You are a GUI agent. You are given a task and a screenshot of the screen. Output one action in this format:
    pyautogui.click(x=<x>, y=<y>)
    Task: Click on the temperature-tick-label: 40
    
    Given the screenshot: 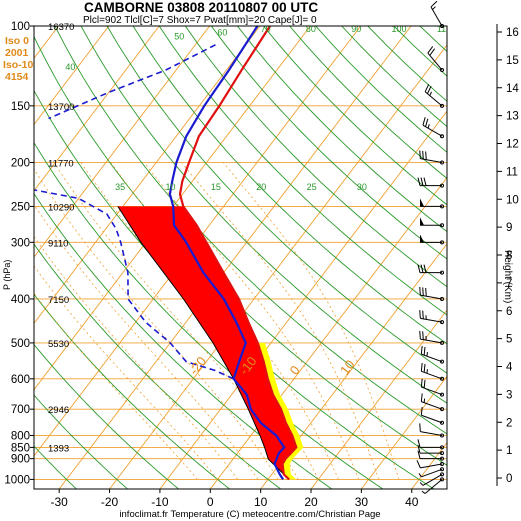 What is the action you would take?
    pyautogui.click(x=412, y=502)
    